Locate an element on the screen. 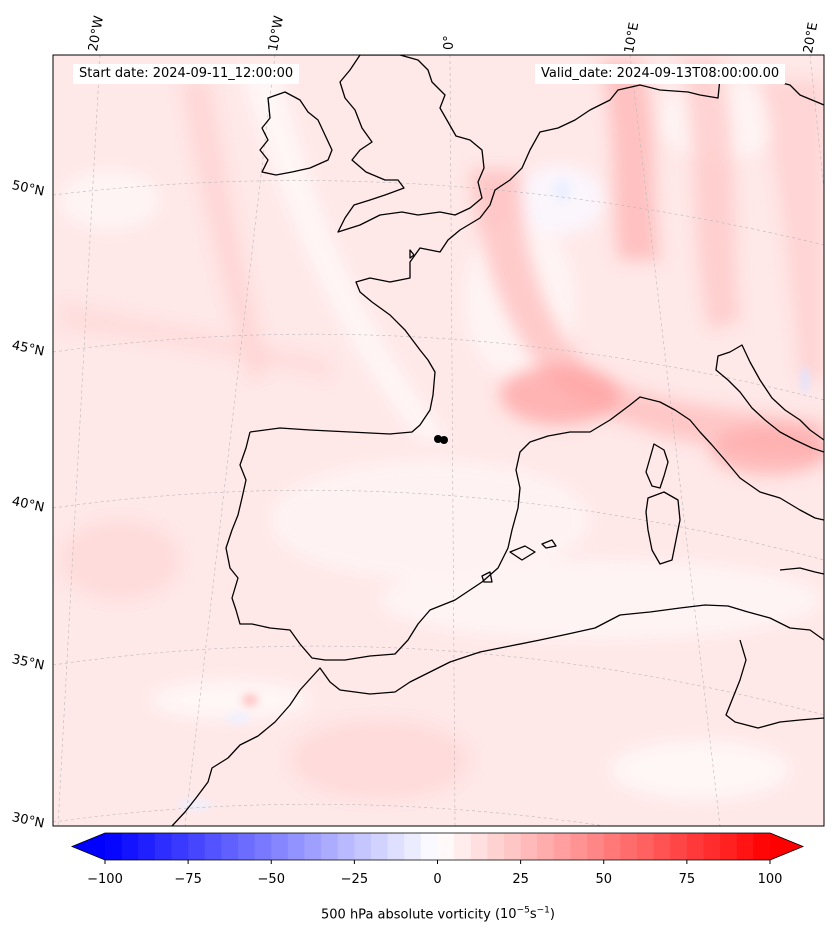  start-date-label: Start date: 2024-09-11_12:00:00 is located at coordinates (186, 74).